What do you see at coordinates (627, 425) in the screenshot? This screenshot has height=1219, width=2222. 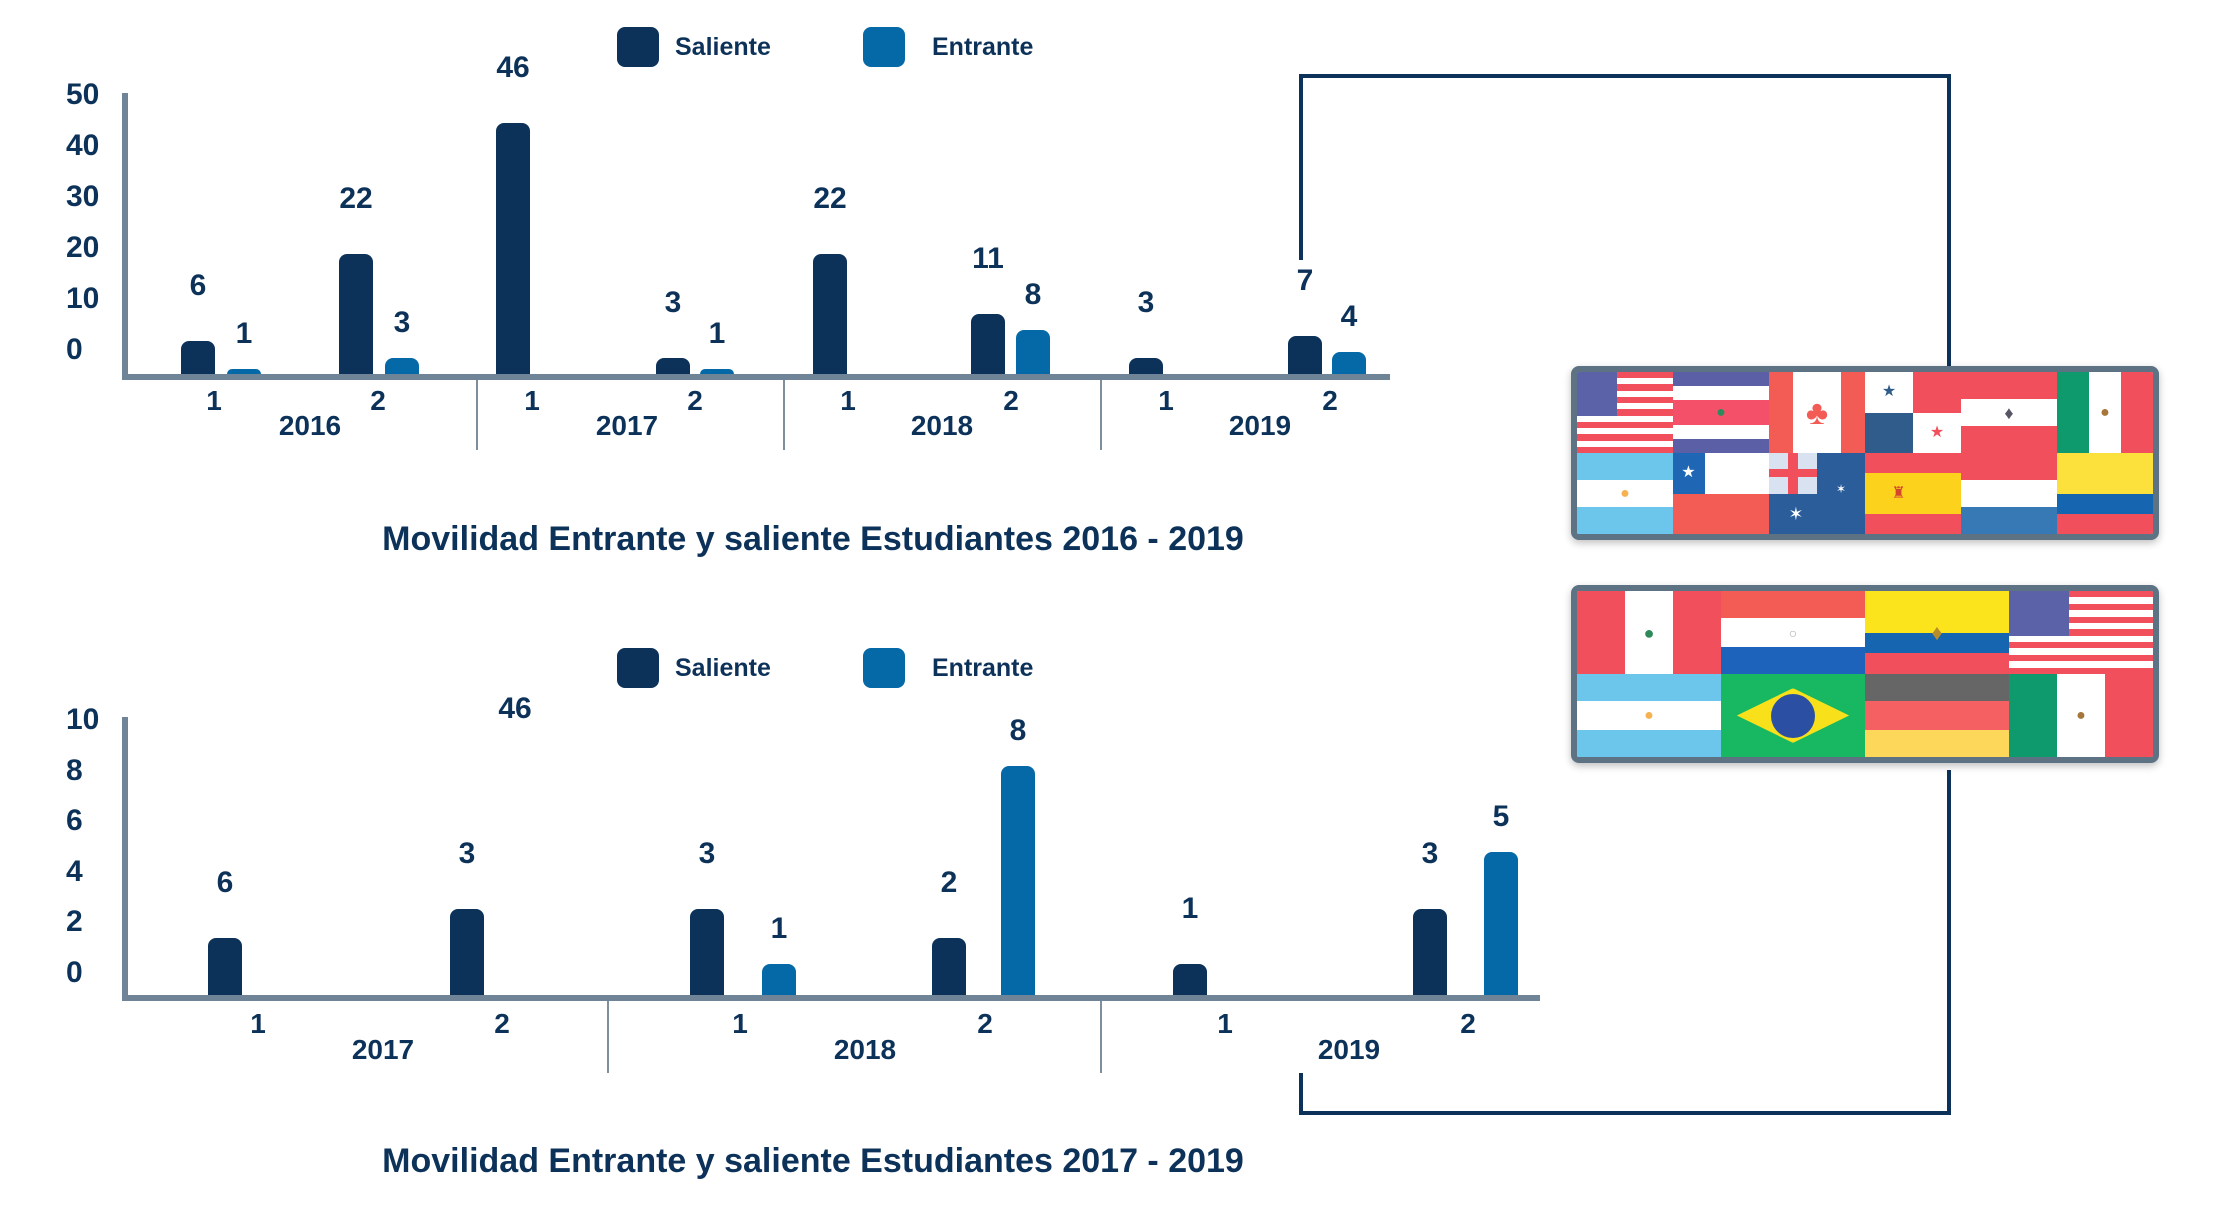 I see `x-group-label: 2017` at bounding box center [627, 425].